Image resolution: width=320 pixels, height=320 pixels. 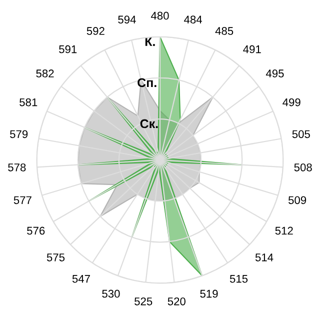 What do you see at coordinates (45, 74) in the screenshot?
I see `spoke-label: 582` at bounding box center [45, 74].